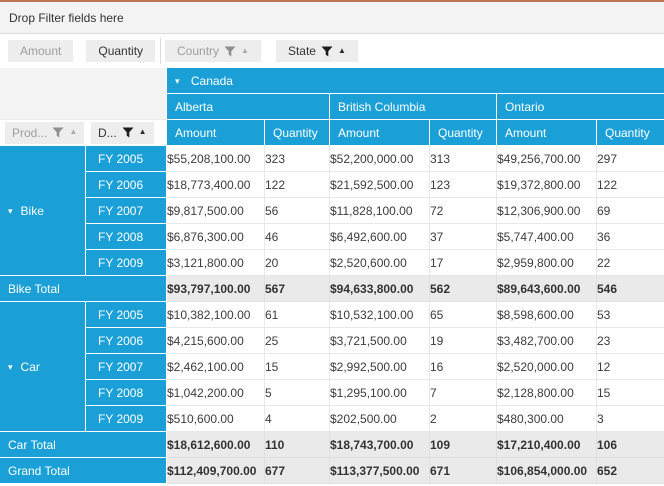 Image resolution: width=664 pixels, height=486 pixels. Describe the element at coordinates (216, 289) in the screenshot. I see `amount-cell: $93,797,100.00` at that location.